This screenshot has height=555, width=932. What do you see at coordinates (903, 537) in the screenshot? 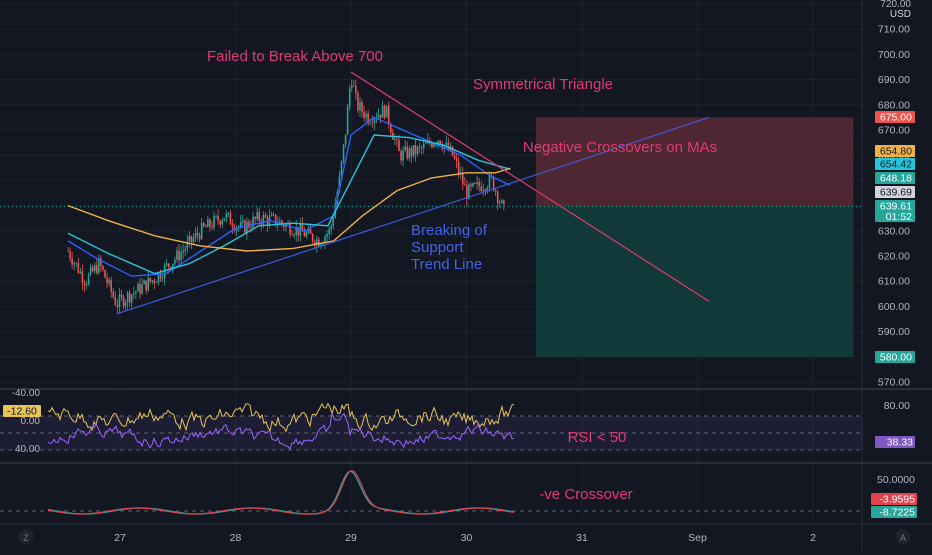
I see `auto-scale-button: A` at bounding box center [903, 537].